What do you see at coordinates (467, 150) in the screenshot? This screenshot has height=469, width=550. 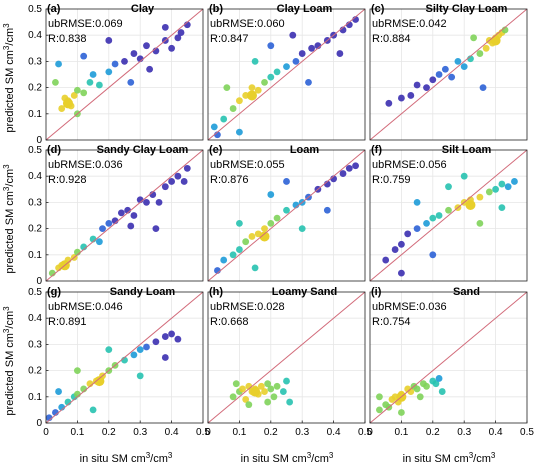 I see `panel-title: Silt Loam` at bounding box center [467, 150].